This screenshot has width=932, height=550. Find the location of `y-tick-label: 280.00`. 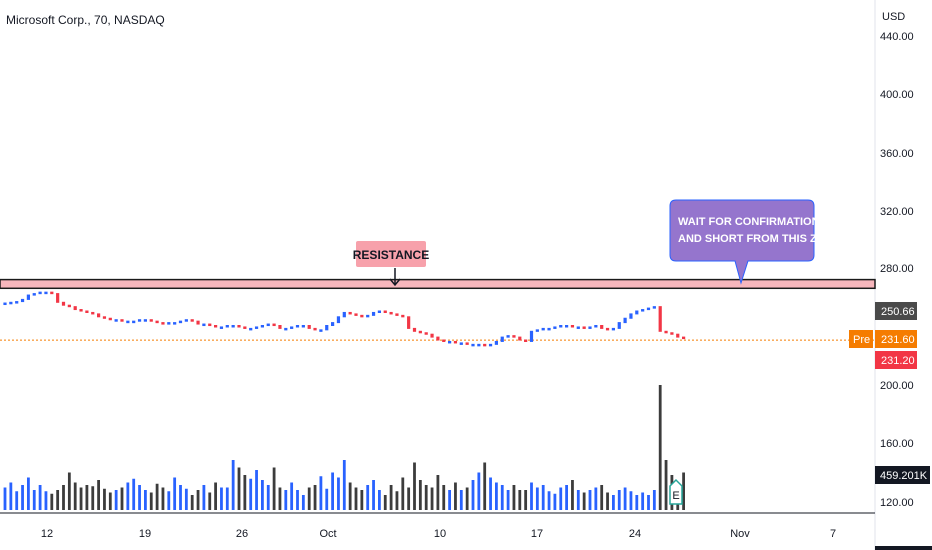

y-tick-label: 280.00 is located at coordinates (897, 269).